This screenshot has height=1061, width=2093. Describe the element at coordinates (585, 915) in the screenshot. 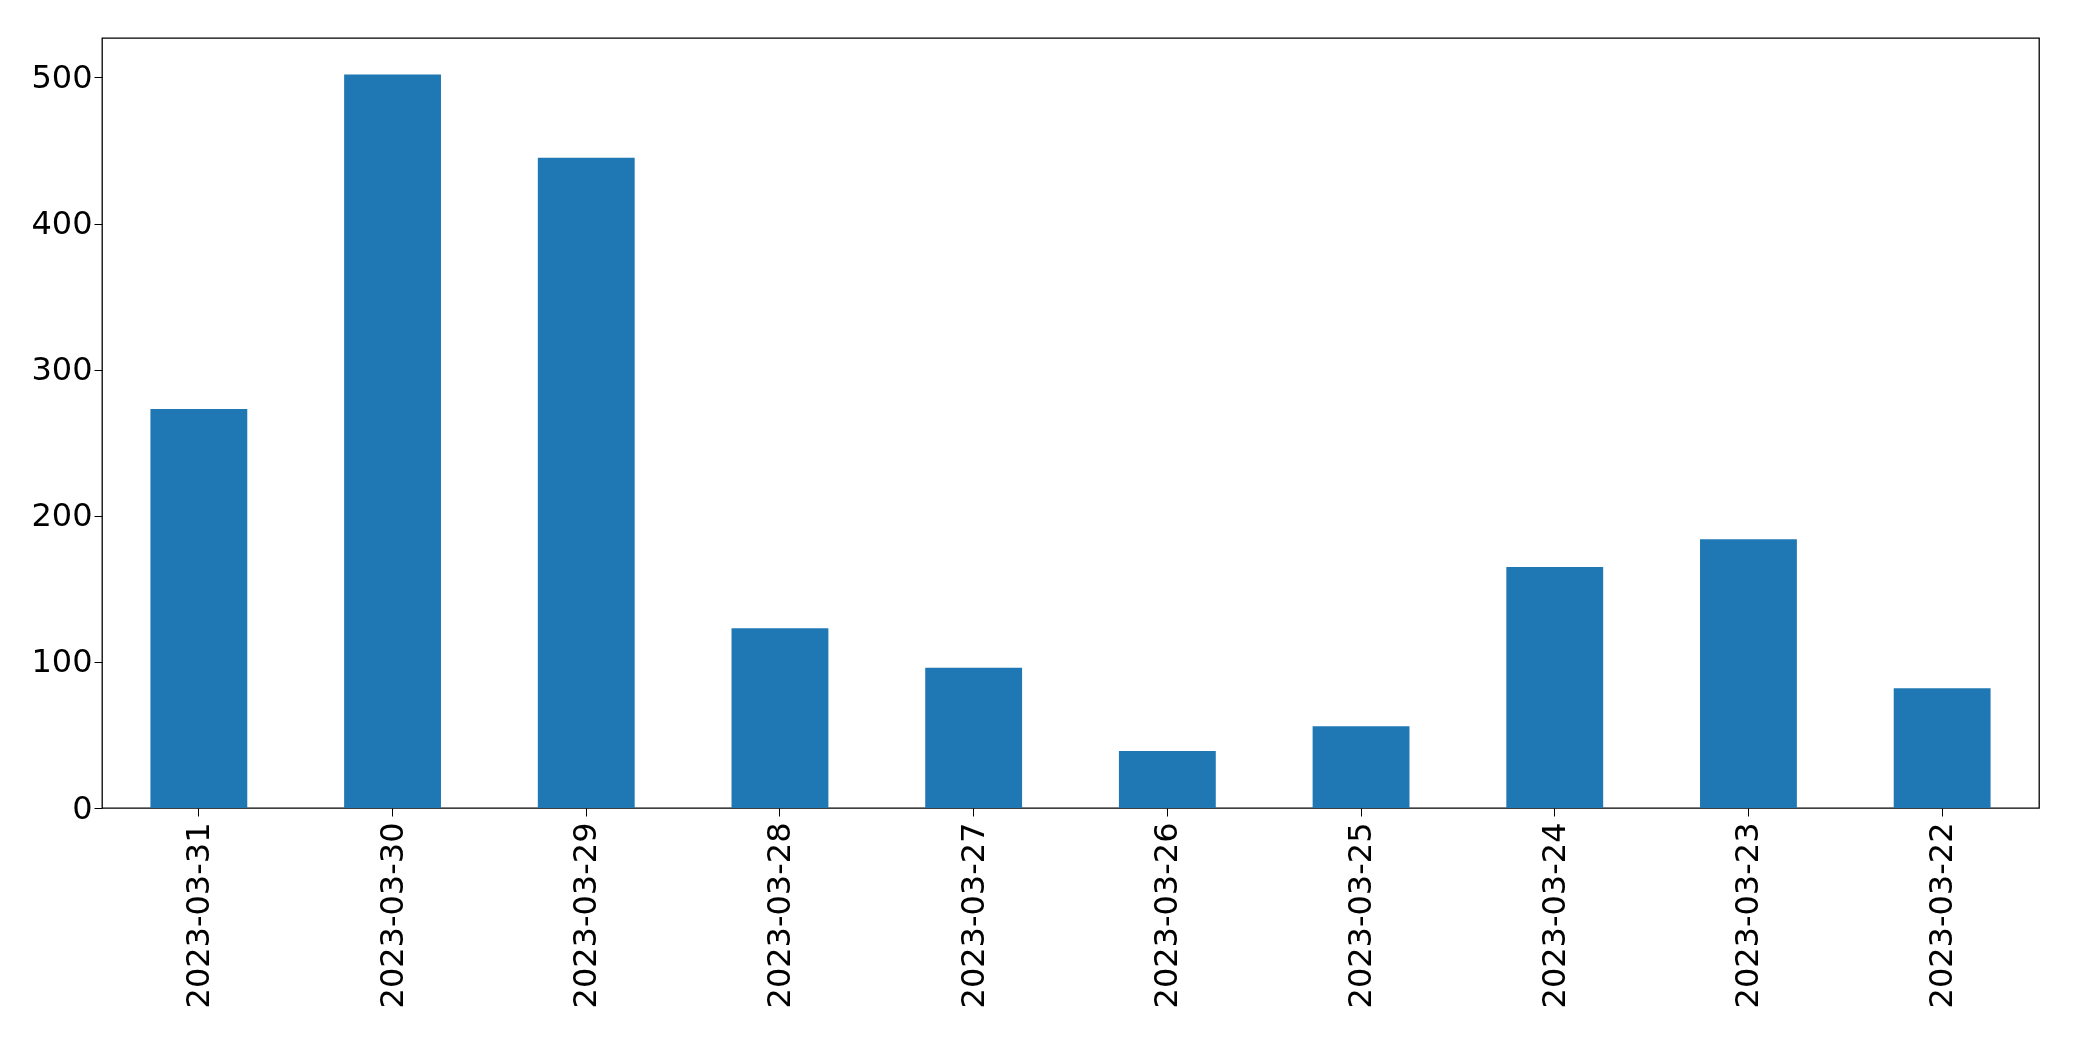

I see `x-tick-label: 2023-03-29` at that location.